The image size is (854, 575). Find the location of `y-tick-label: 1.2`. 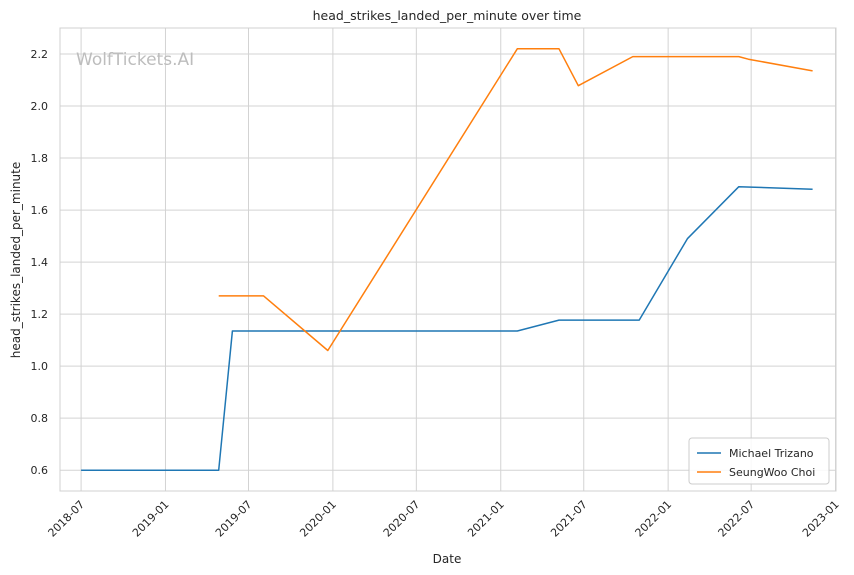

y-tick-label: 1.2 is located at coordinates (40, 314).